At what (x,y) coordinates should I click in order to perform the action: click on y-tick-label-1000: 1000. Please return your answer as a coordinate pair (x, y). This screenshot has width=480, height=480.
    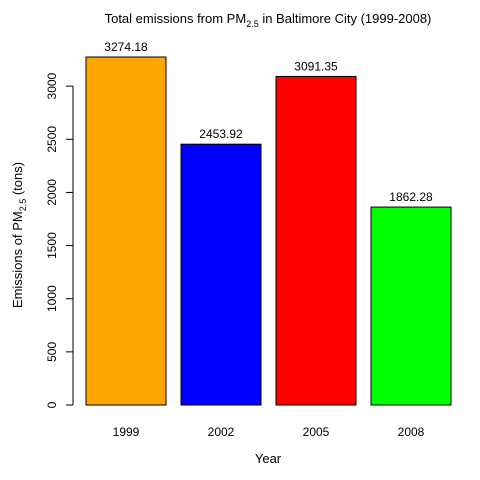
    Looking at the image, I should click on (52, 298).